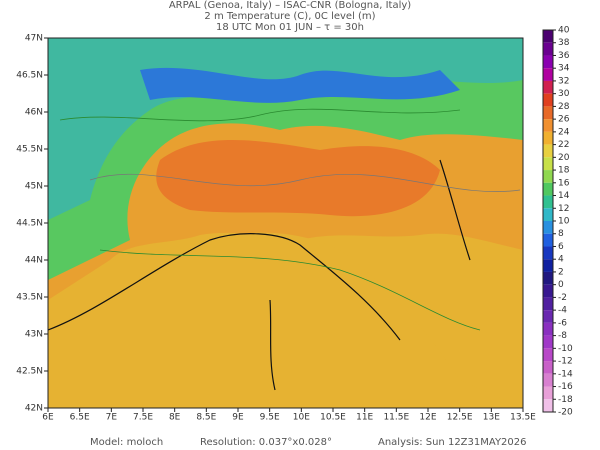 The width and height of the screenshot is (600, 450). I want to click on colorbar-label: 32, so click(563, 81).